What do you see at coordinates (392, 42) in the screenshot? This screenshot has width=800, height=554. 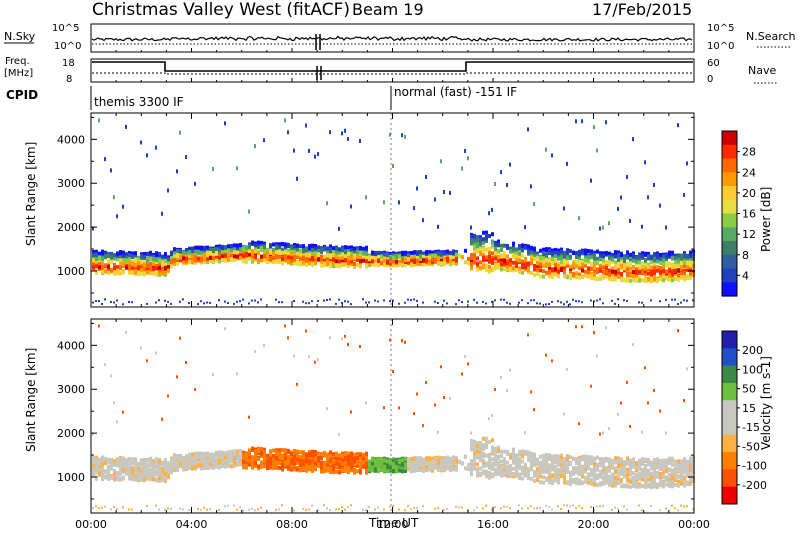 I see `noise-trace` at bounding box center [392, 42].